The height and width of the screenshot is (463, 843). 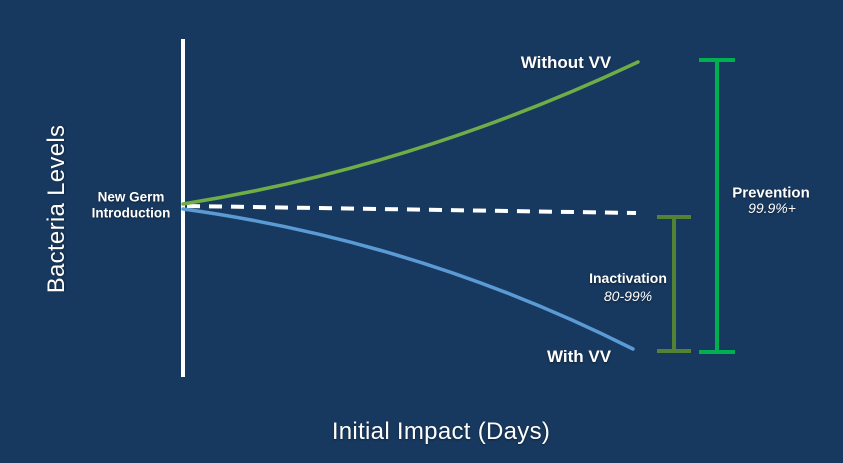 What do you see at coordinates (566, 63) in the screenshot?
I see `without-vv-curve-label: Without VV` at bounding box center [566, 63].